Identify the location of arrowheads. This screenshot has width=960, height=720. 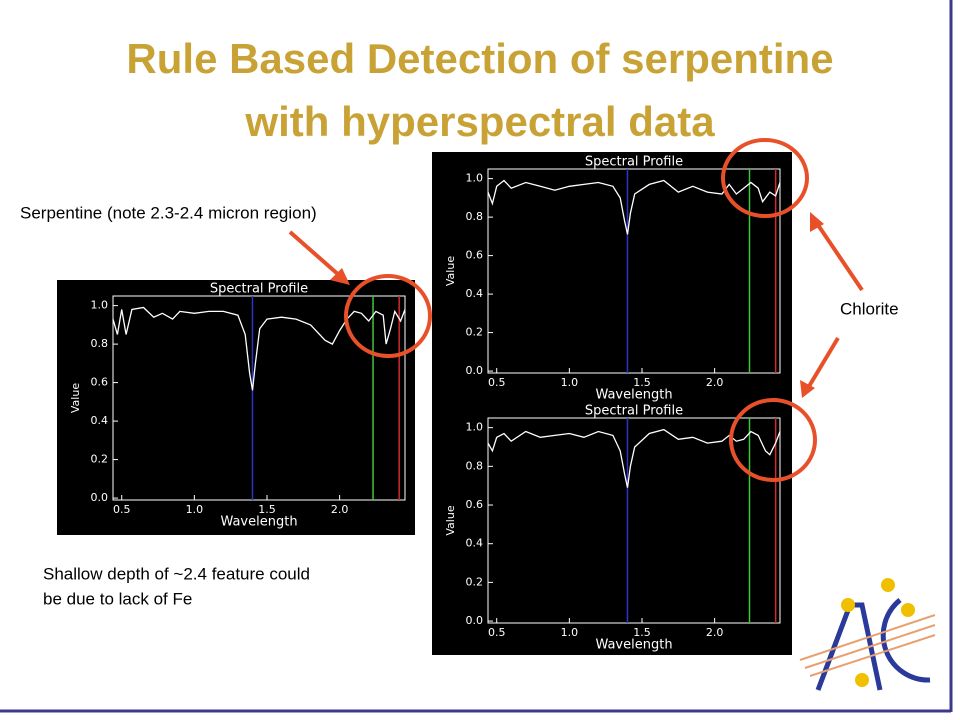
(577, 305).